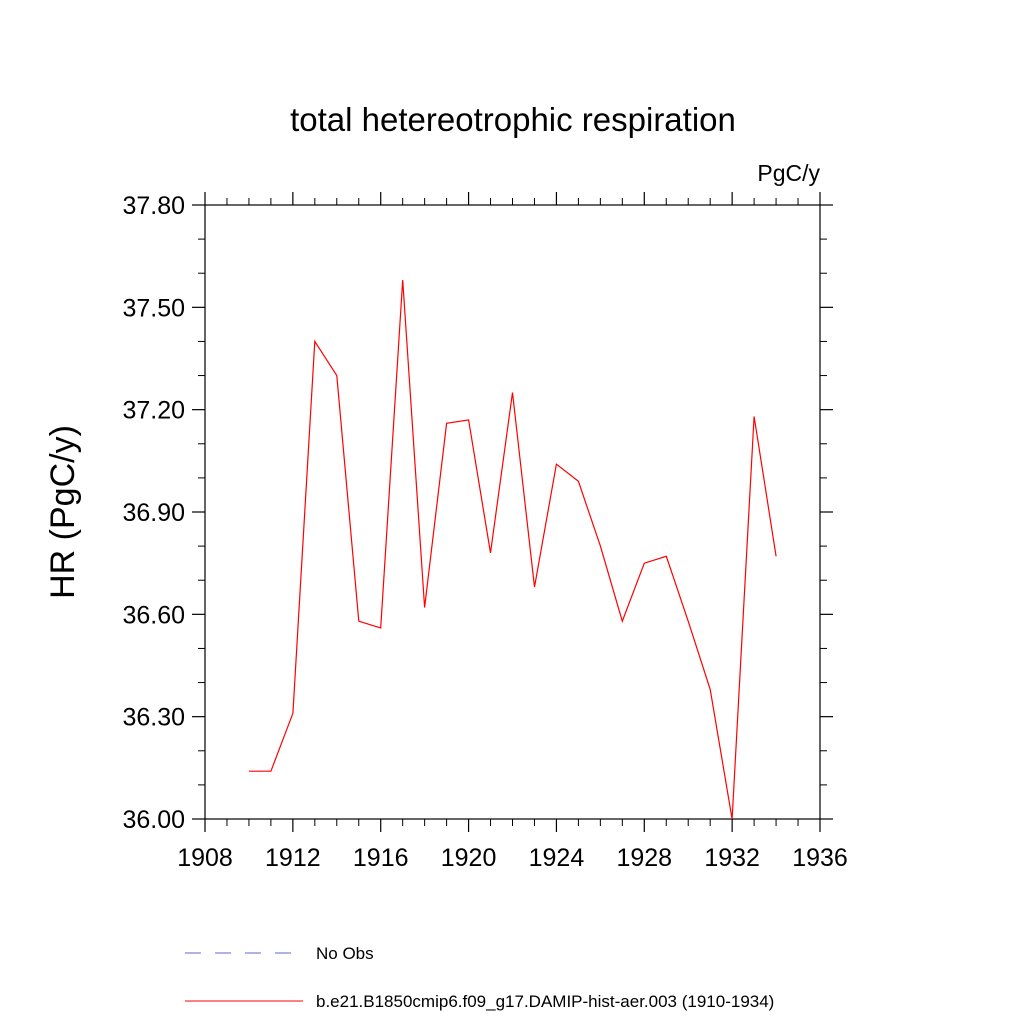 This screenshot has width=1024, height=1024. Describe the element at coordinates (205, 858) in the screenshot. I see `x-tick-label: 1908` at that location.